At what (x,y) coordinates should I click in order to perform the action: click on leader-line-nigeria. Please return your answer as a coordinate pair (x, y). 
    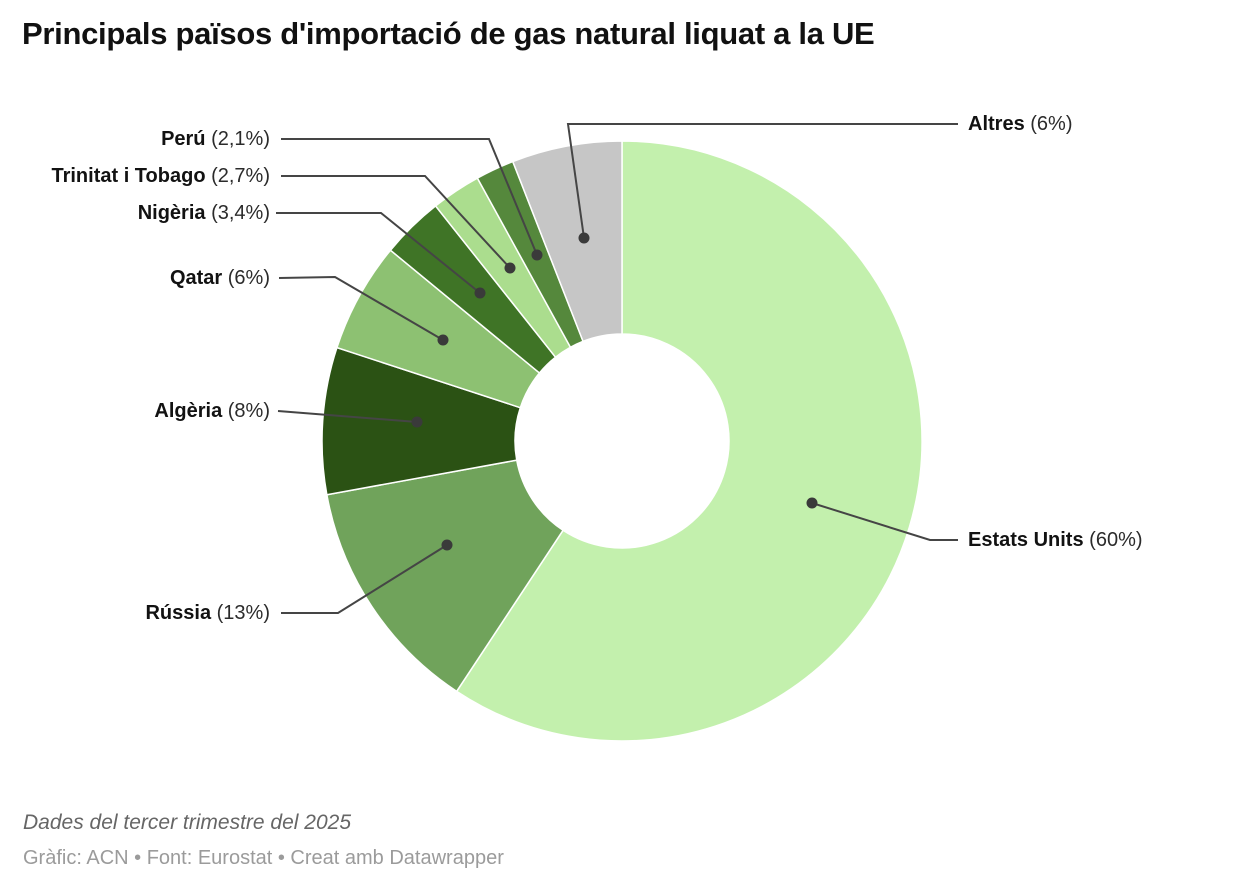
    Looking at the image, I should click on (378, 253).